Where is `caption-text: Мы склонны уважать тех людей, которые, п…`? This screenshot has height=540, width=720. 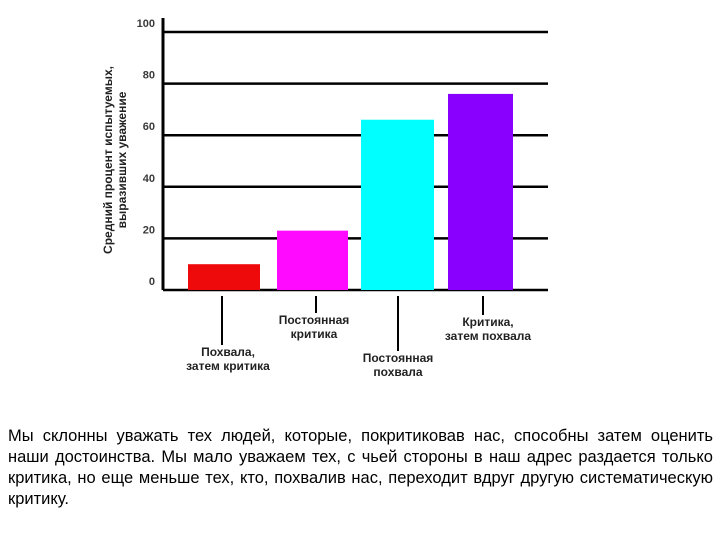 caption-text: Мы склонны уважать тех людей, которые, п… is located at coordinates (360, 467).